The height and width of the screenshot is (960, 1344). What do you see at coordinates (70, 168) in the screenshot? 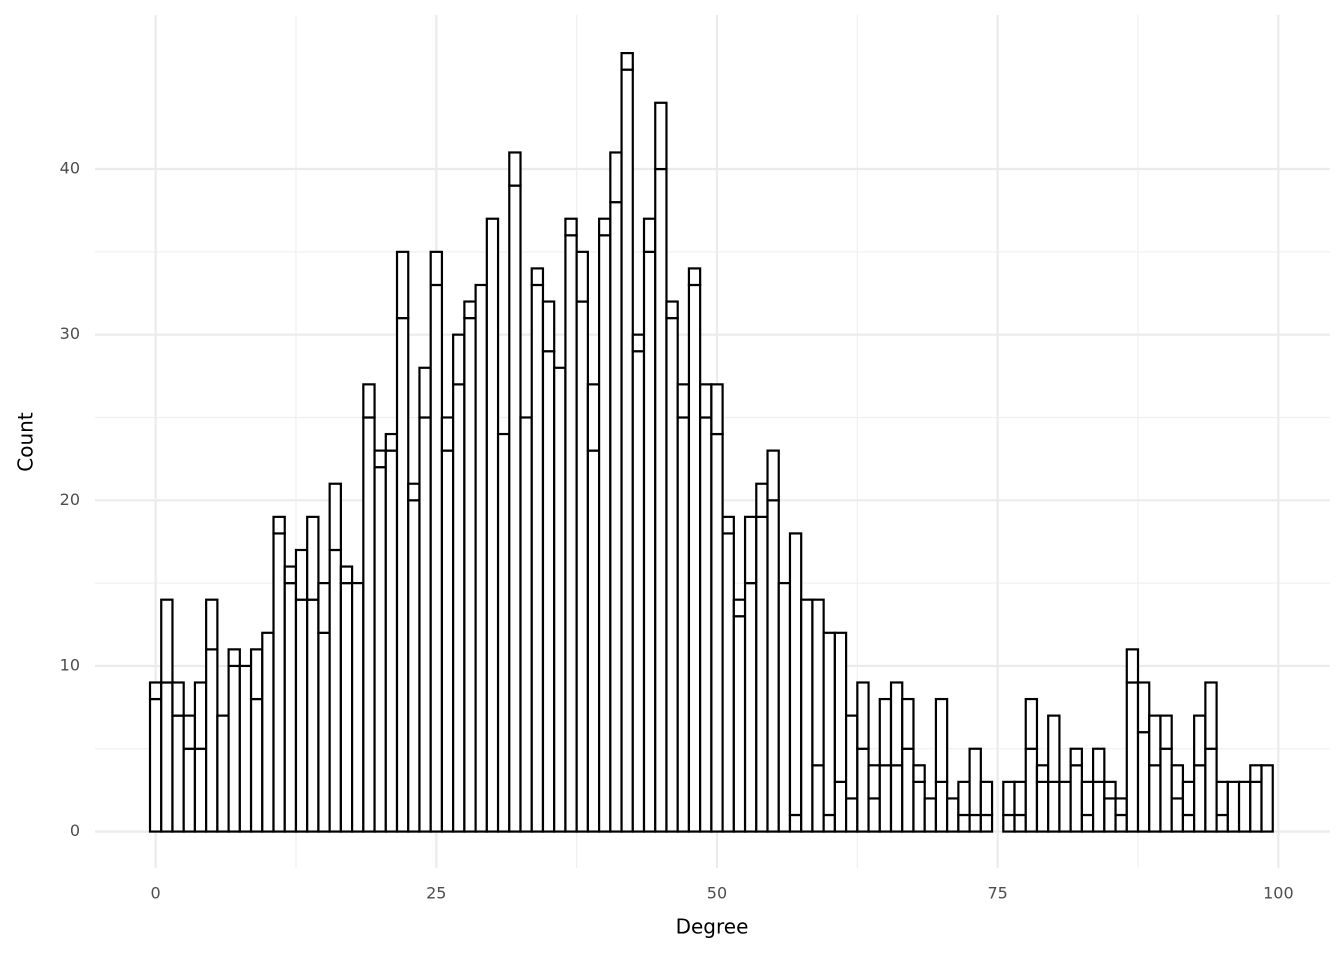
I see `y-tick-label: 40` at bounding box center [70, 168].